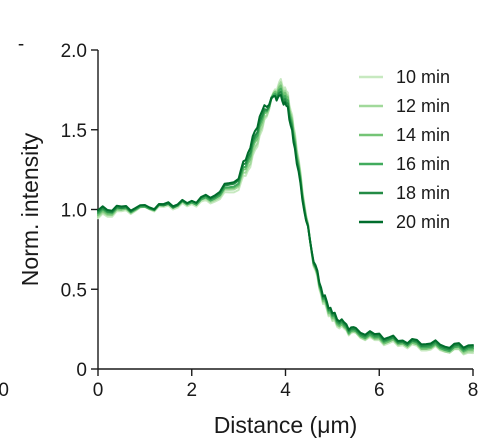 The height and width of the screenshot is (444, 482). What do you see at coordinates (423, 164) in the screenshot?
I see `legend-label: 16 min` at bounding box center [423, 164].